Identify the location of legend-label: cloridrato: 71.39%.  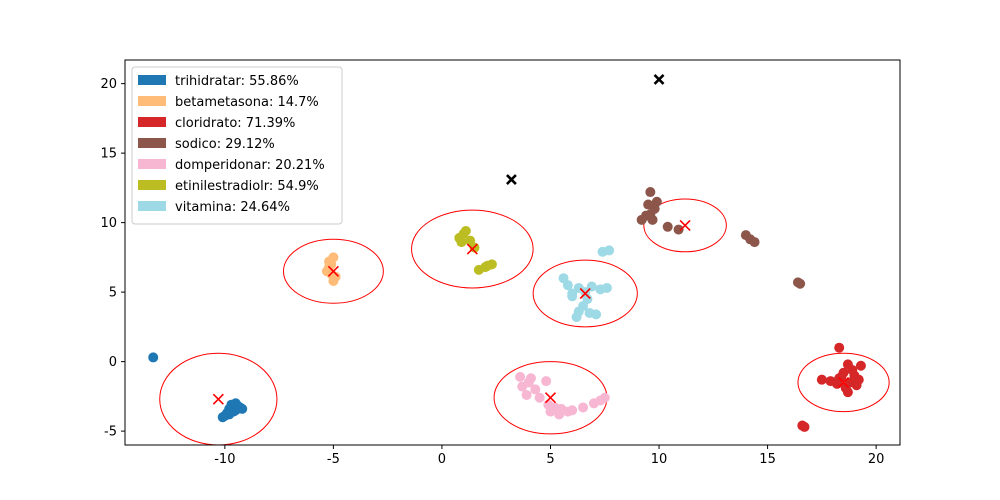
(235, 123).